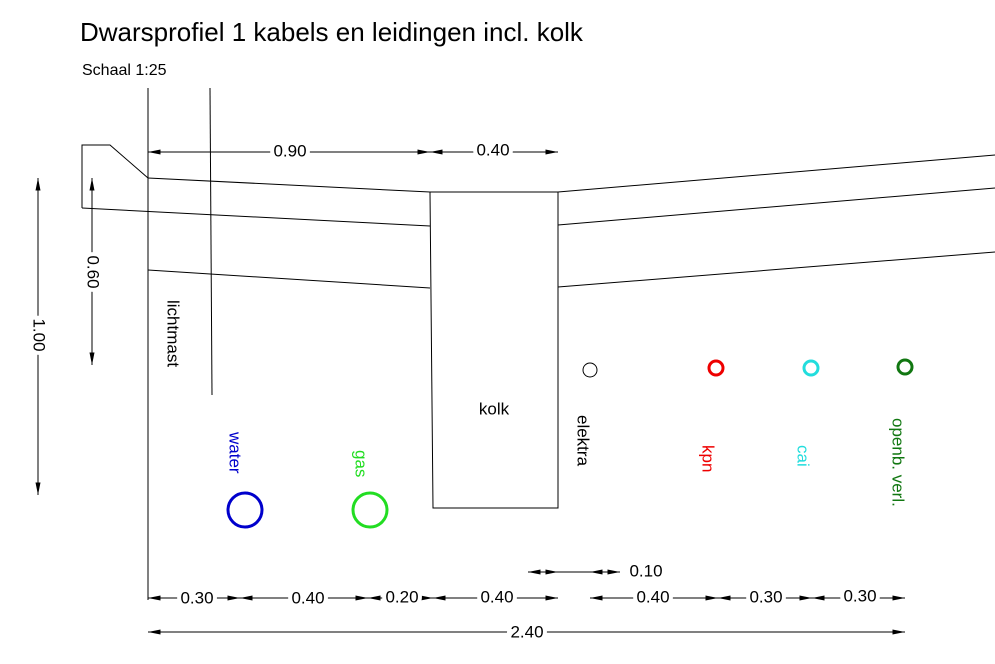 The height and width of the screenshot is (664, 995). Describe the element at coordinates (898, 462) in the screenshot. I see `utility-label: openb. verl.` at that location.